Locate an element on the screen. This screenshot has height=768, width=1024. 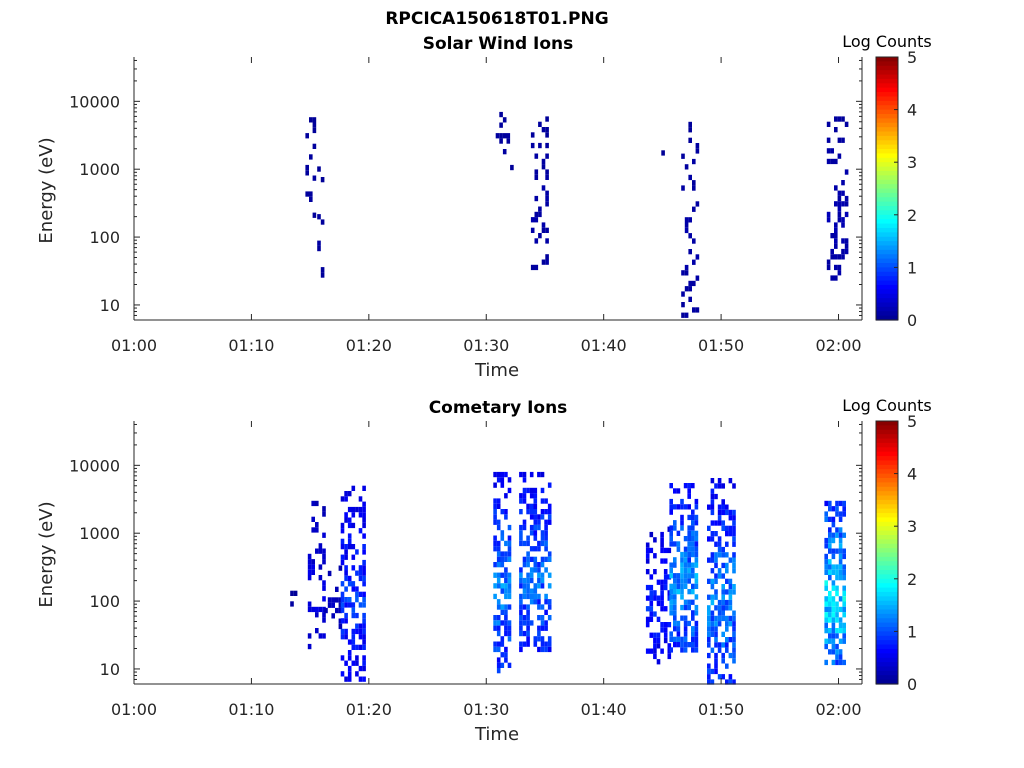
colorbar-tick-label: 3 is located at coordinates (912, 162).